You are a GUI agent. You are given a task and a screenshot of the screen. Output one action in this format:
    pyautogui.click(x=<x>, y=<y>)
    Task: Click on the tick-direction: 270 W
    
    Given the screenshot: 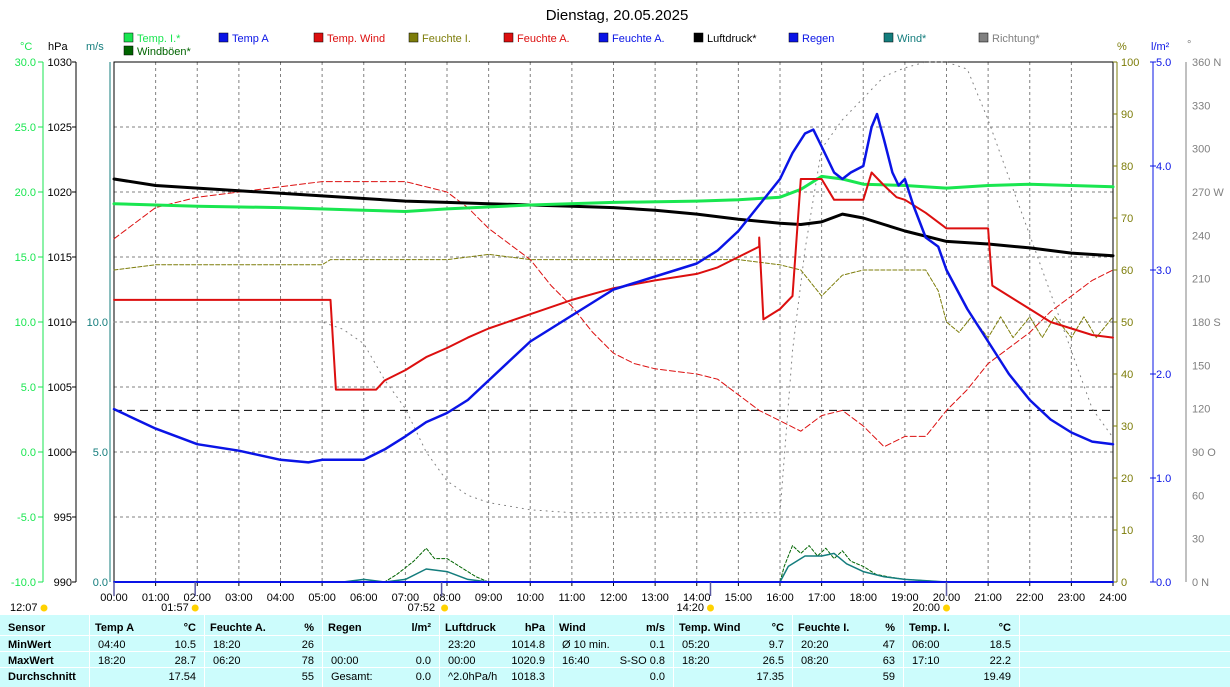 What is the action you would take?
    pyautogui.click(x=1208, y=193)
    